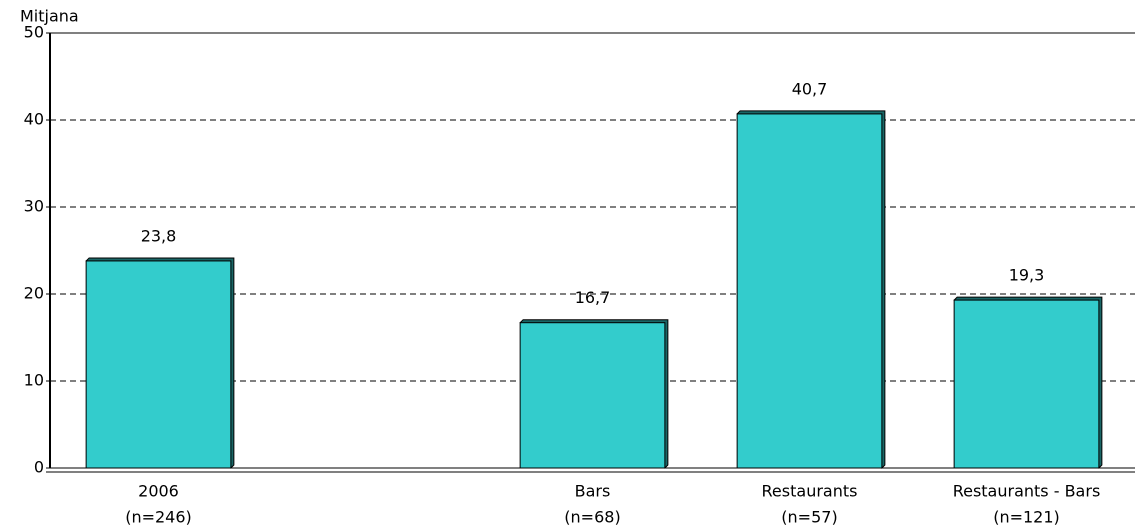 Image resolution: width=1135 pixels, height=532 pixels. What do you see at coordinates (39, 467) in the screenshot?
I see `y-tick-label: 0` at bounding box center [39, 467].